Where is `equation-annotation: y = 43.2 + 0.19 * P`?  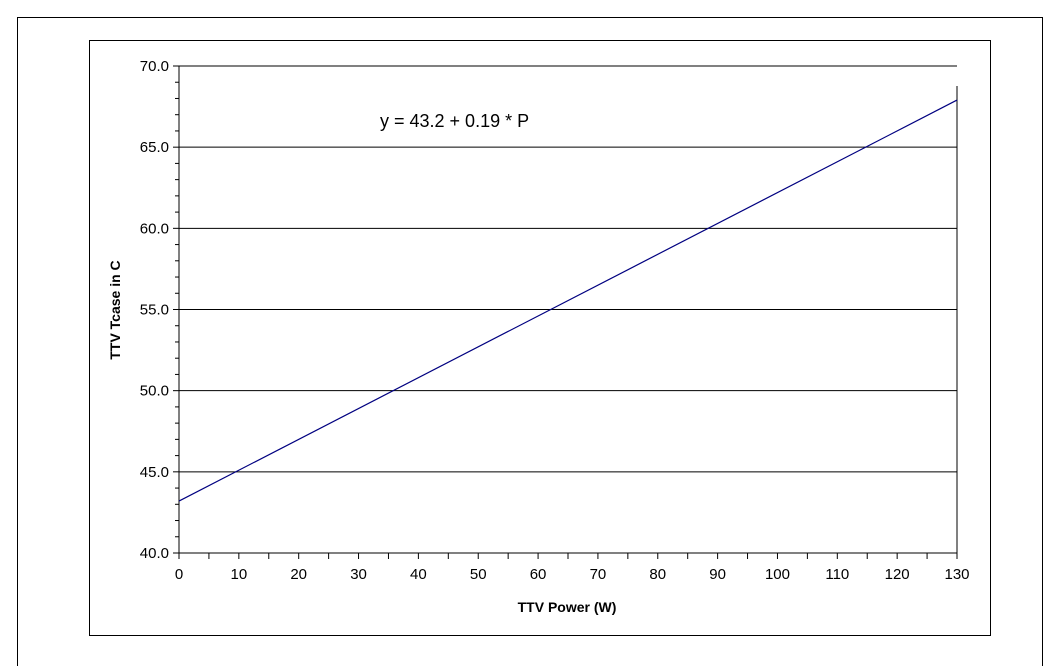 equation-annotation: y = 43.2 + 0.19 * P is located at coordinates (454, 121).